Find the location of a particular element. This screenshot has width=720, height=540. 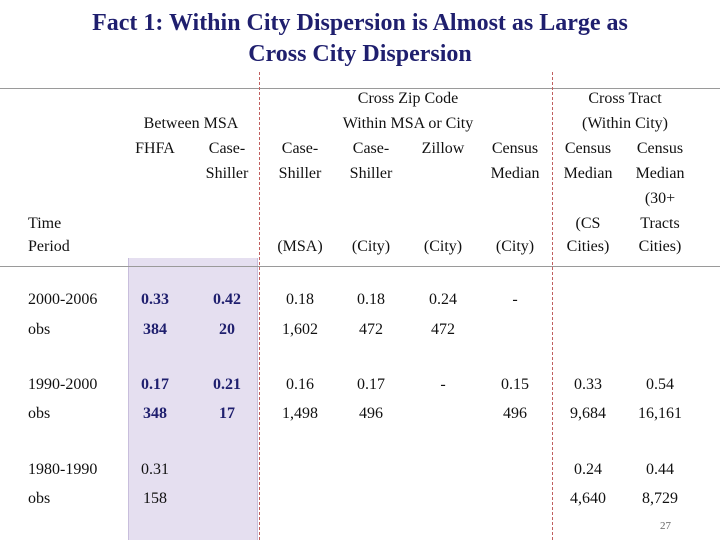

row-label: 1980-1990 is located at coordinates (63, 469).